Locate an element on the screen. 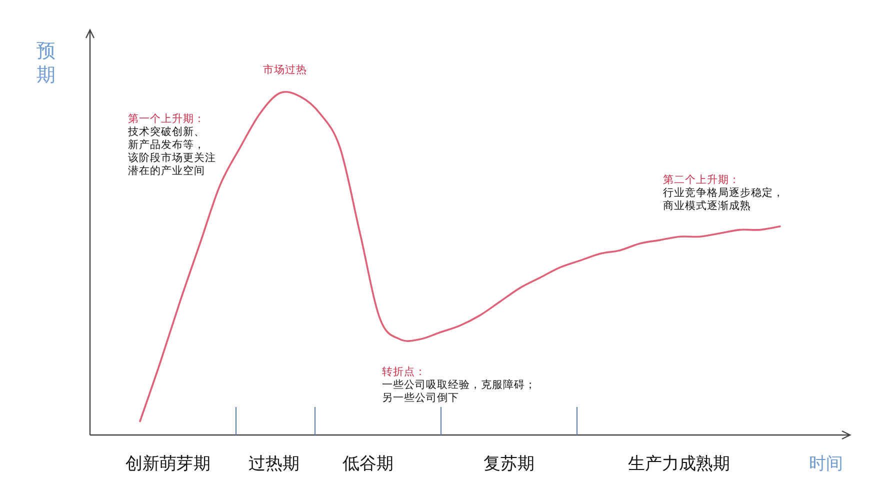 This screenshot has height=500, width=895. text: 低谷期 is located at coordinates (368, 464).